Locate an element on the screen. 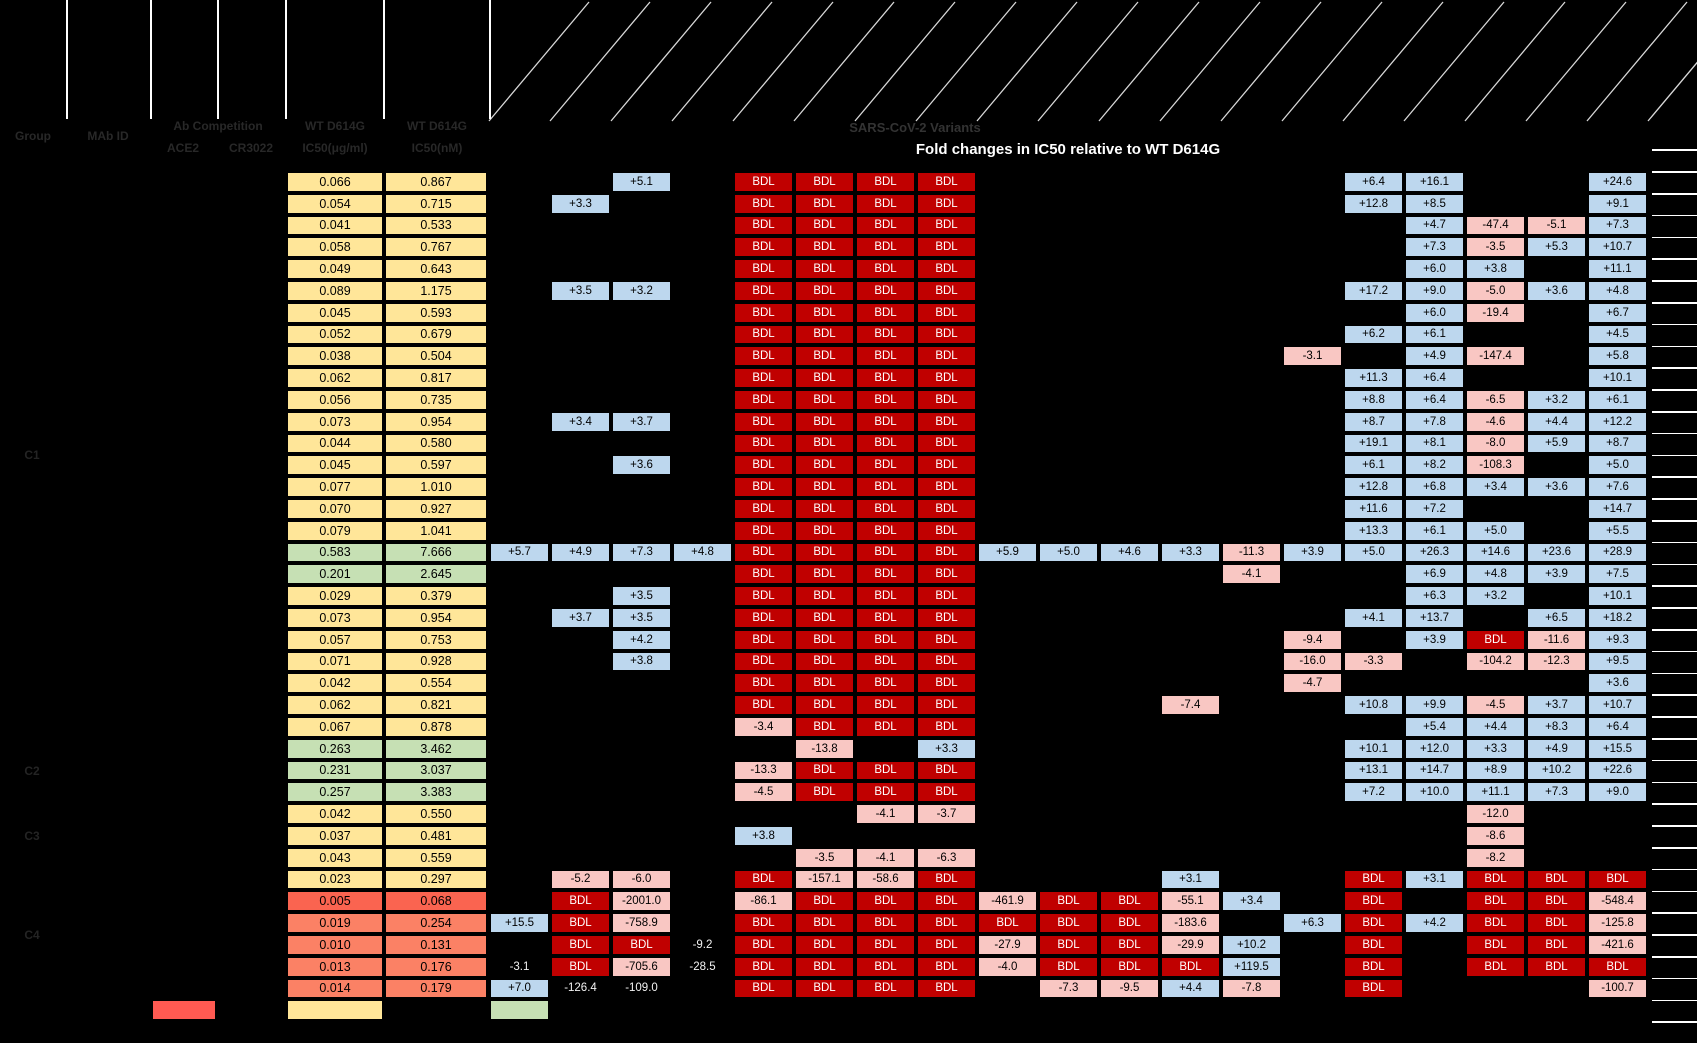 The width and height of the screenshot is (1697, 1043). fold-change-cell: +4.7 is located at coordinates (1434, 225).